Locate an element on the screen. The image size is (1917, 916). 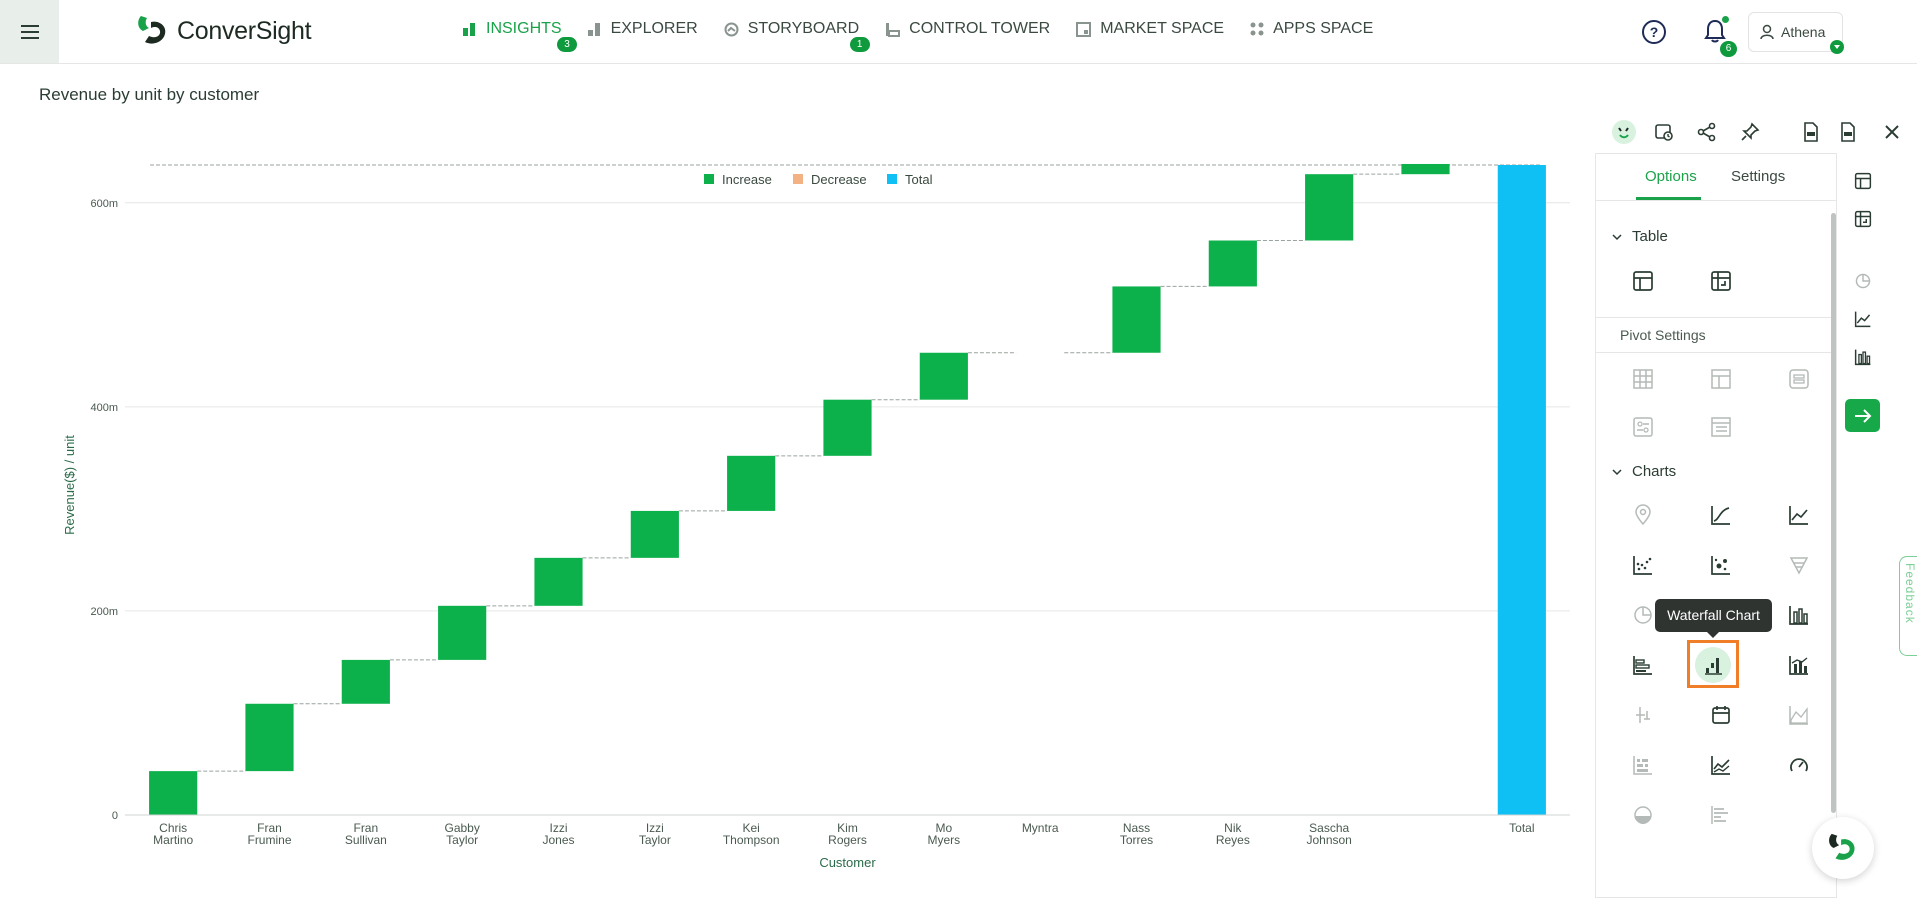
pivot-list-option is located at coordinates (1721, 427).